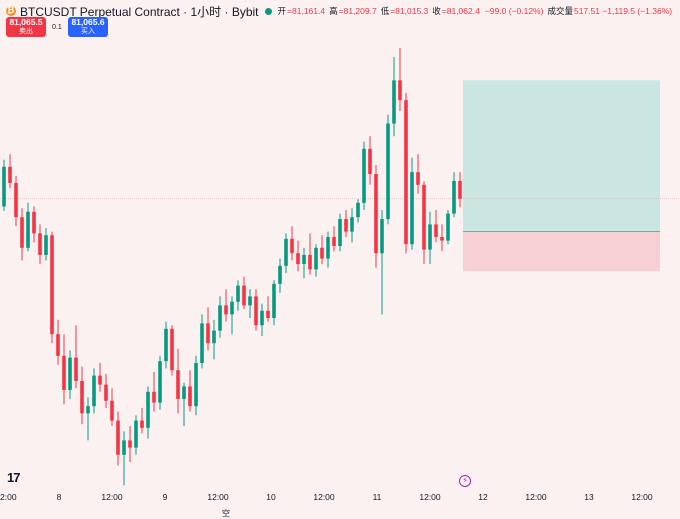 Image resolution: width=680 pixels, height=519 pixels. What do you see at coordinates (377, 497) in the screenshot?
I see `time-axis-tick: 11` at bounding box center [377, 497].